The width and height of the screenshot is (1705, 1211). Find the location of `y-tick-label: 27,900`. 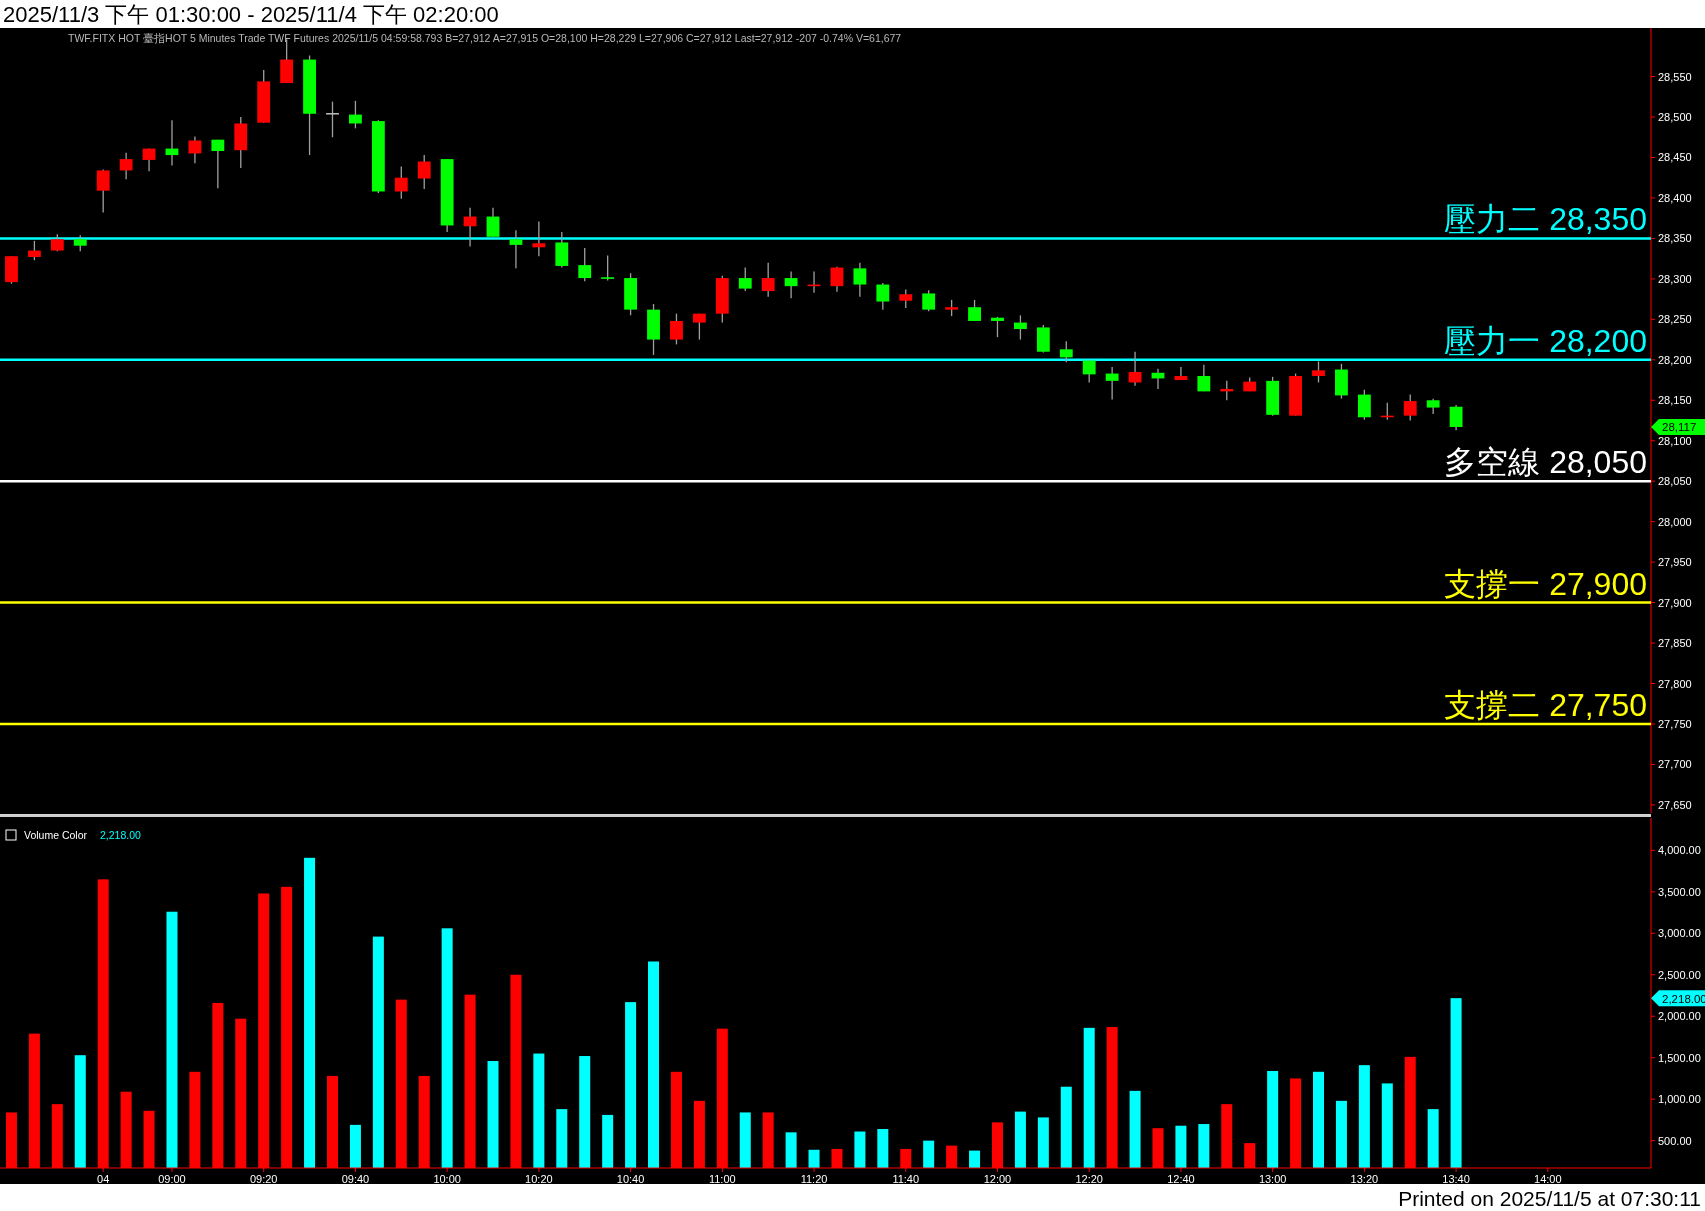

y-tick-label: 27,900 is located at coordinates (1675, 602).